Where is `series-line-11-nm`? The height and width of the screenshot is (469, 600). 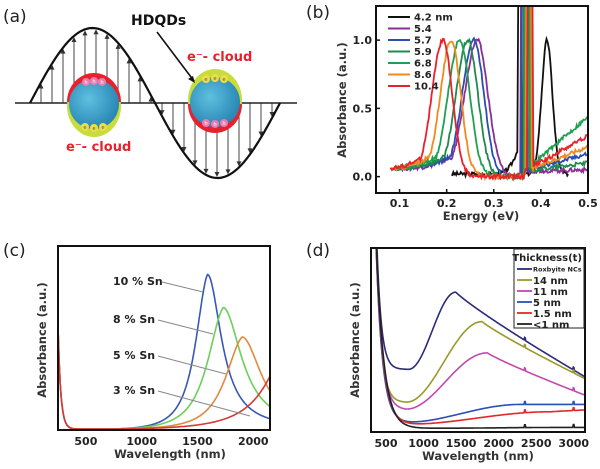 series-line-11-nm is located at coordinates (480, 329).